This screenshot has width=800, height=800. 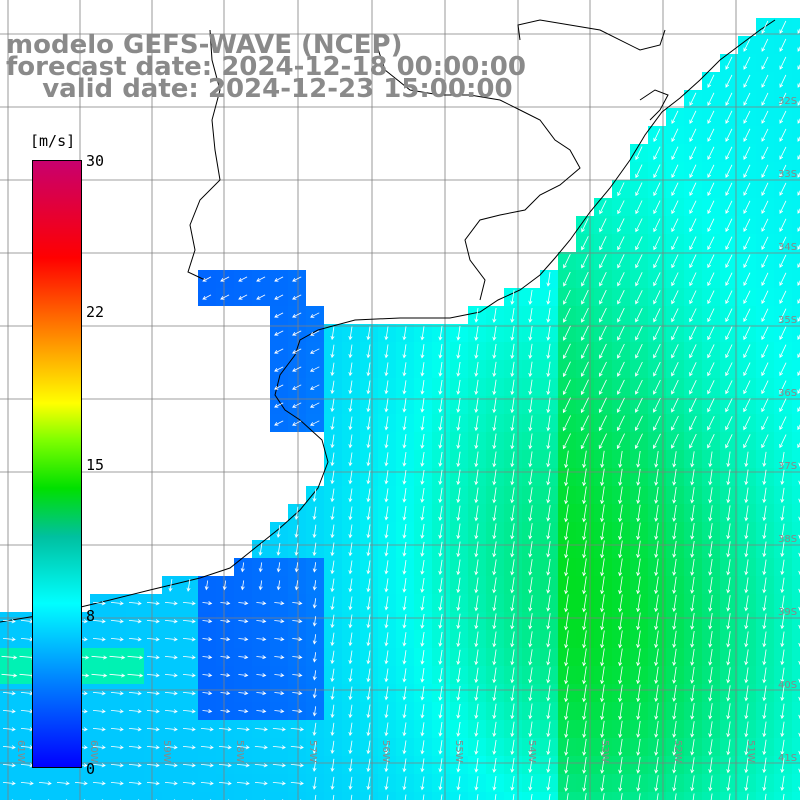 I want to click on lagoon-shore, so click(x=654, y=105).